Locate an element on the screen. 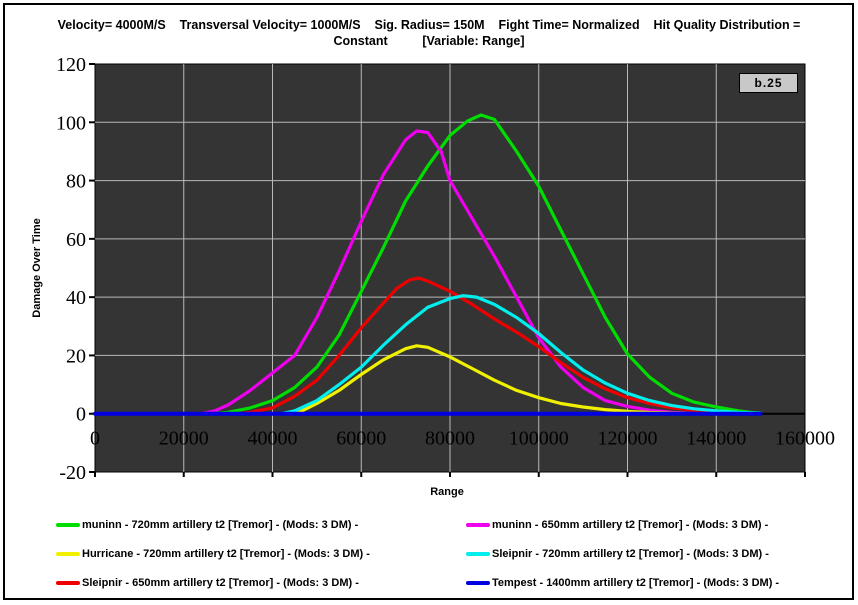 This screenshot has width=858, height=605. y-tick-label: 100 is located at coordinates (71, 123).